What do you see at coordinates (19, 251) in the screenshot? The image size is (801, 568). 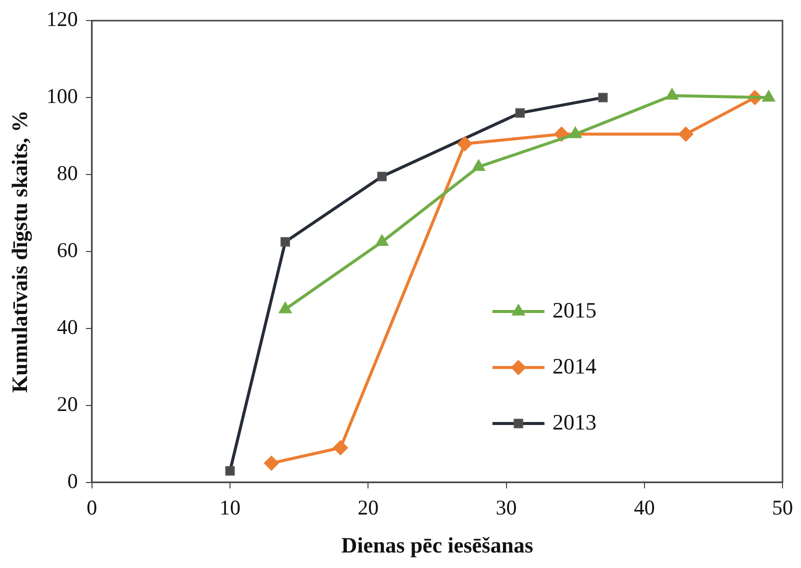 I see `y-axis-title: Kumulatīvais dīgstu skaits, %` at bounding box center [19, 251].